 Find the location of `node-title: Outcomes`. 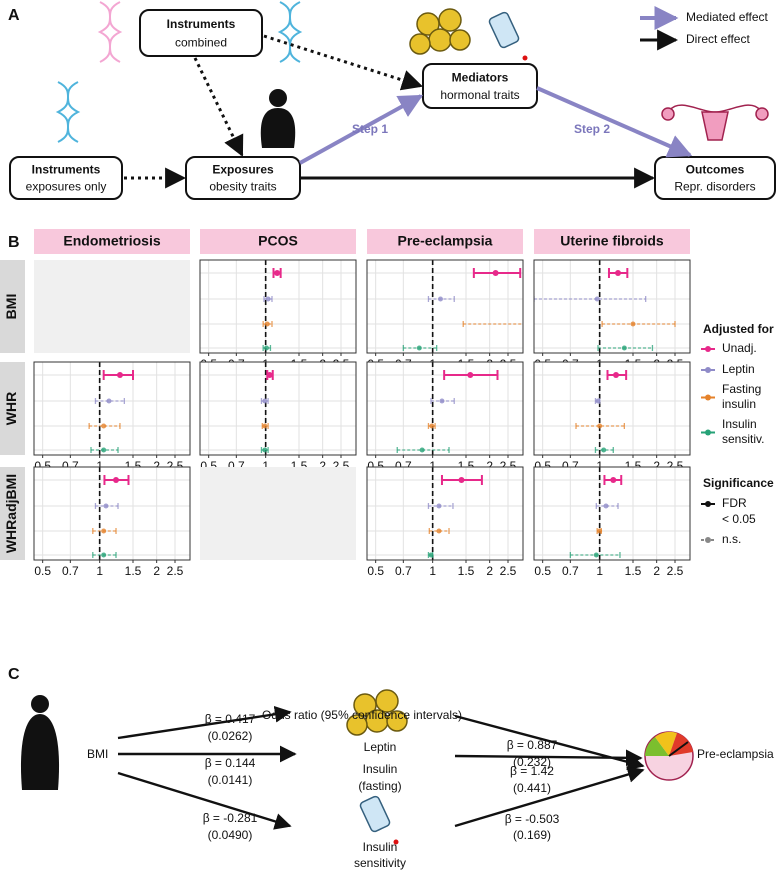

node-title: Outcomes is located at coordinates (715, 170).